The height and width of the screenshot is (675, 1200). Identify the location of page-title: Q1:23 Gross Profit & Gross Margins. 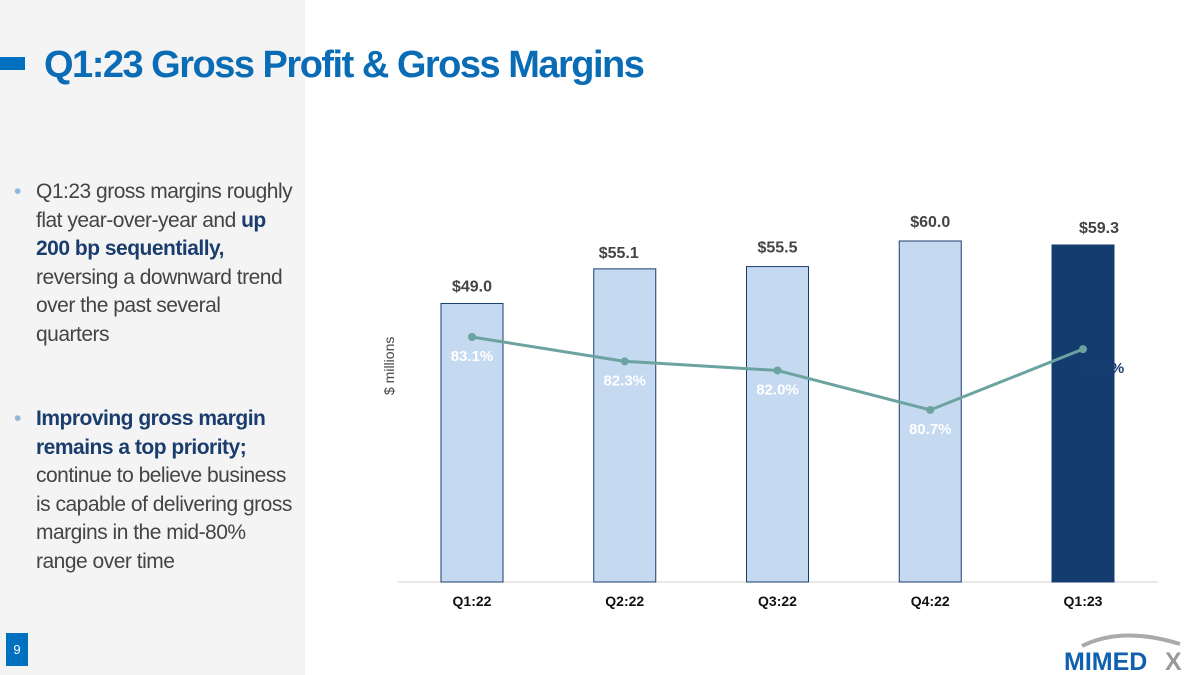
(344, 65).